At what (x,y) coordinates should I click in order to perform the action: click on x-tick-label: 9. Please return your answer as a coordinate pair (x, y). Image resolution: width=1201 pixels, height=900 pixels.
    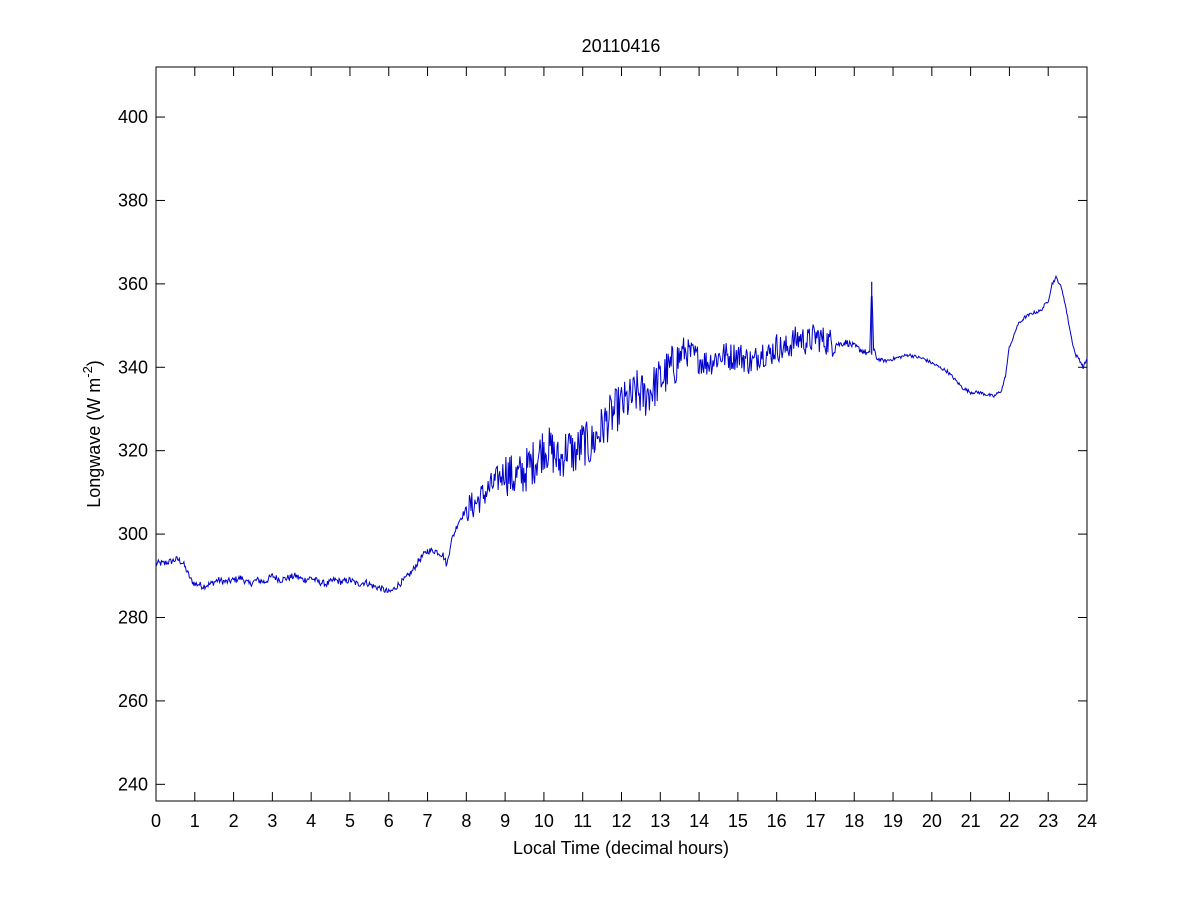
    Looking at the image, I should click on (505, 821).